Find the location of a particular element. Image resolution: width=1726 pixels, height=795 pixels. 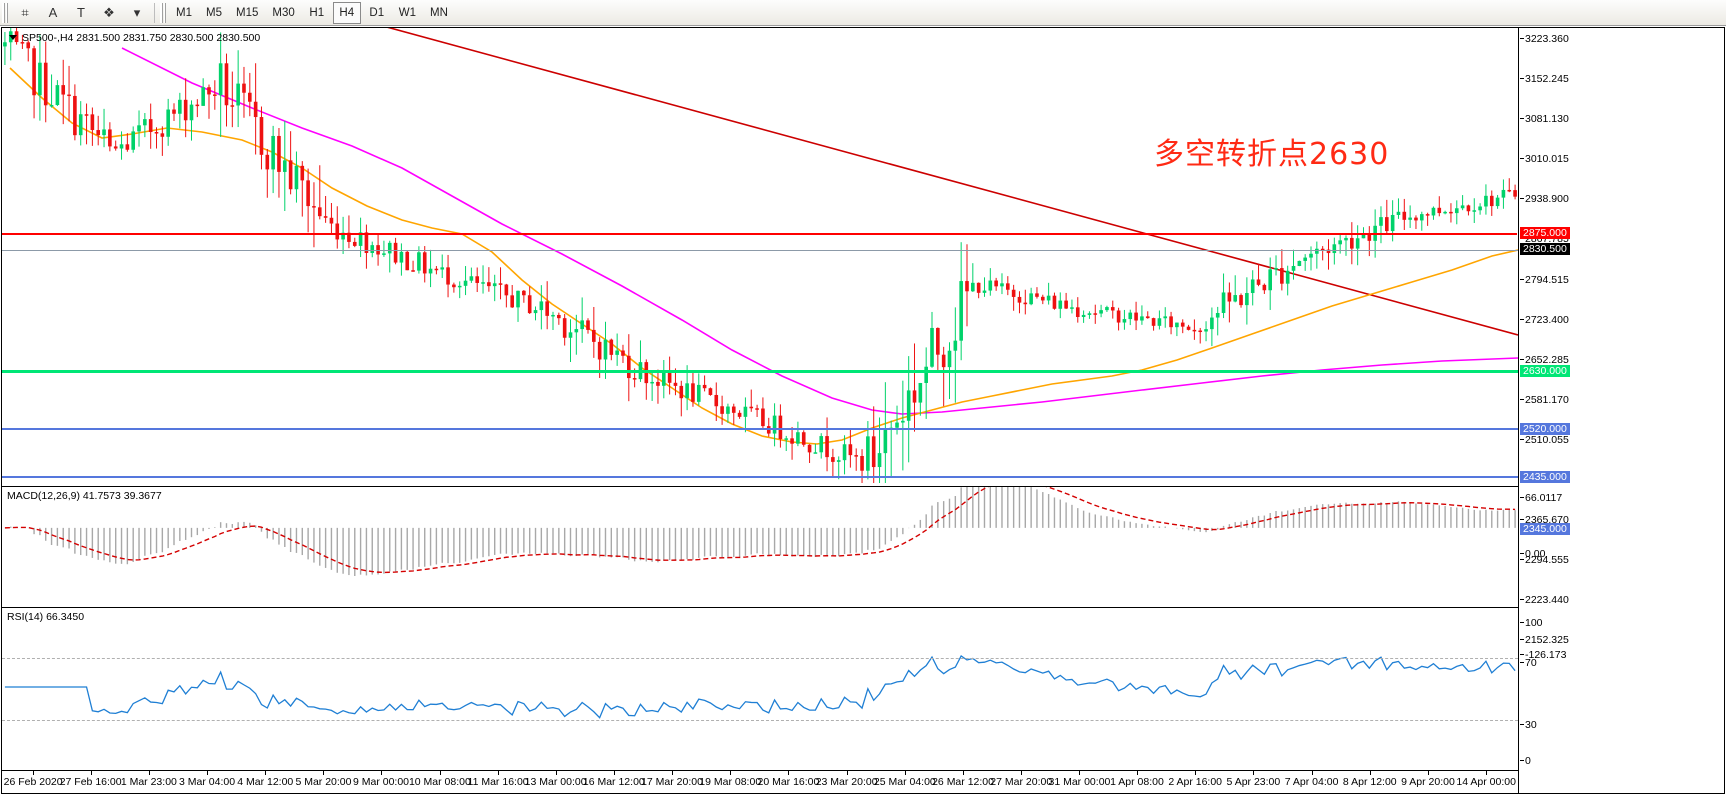

collapse-arrow-icon is located at coordinates (13, 37).